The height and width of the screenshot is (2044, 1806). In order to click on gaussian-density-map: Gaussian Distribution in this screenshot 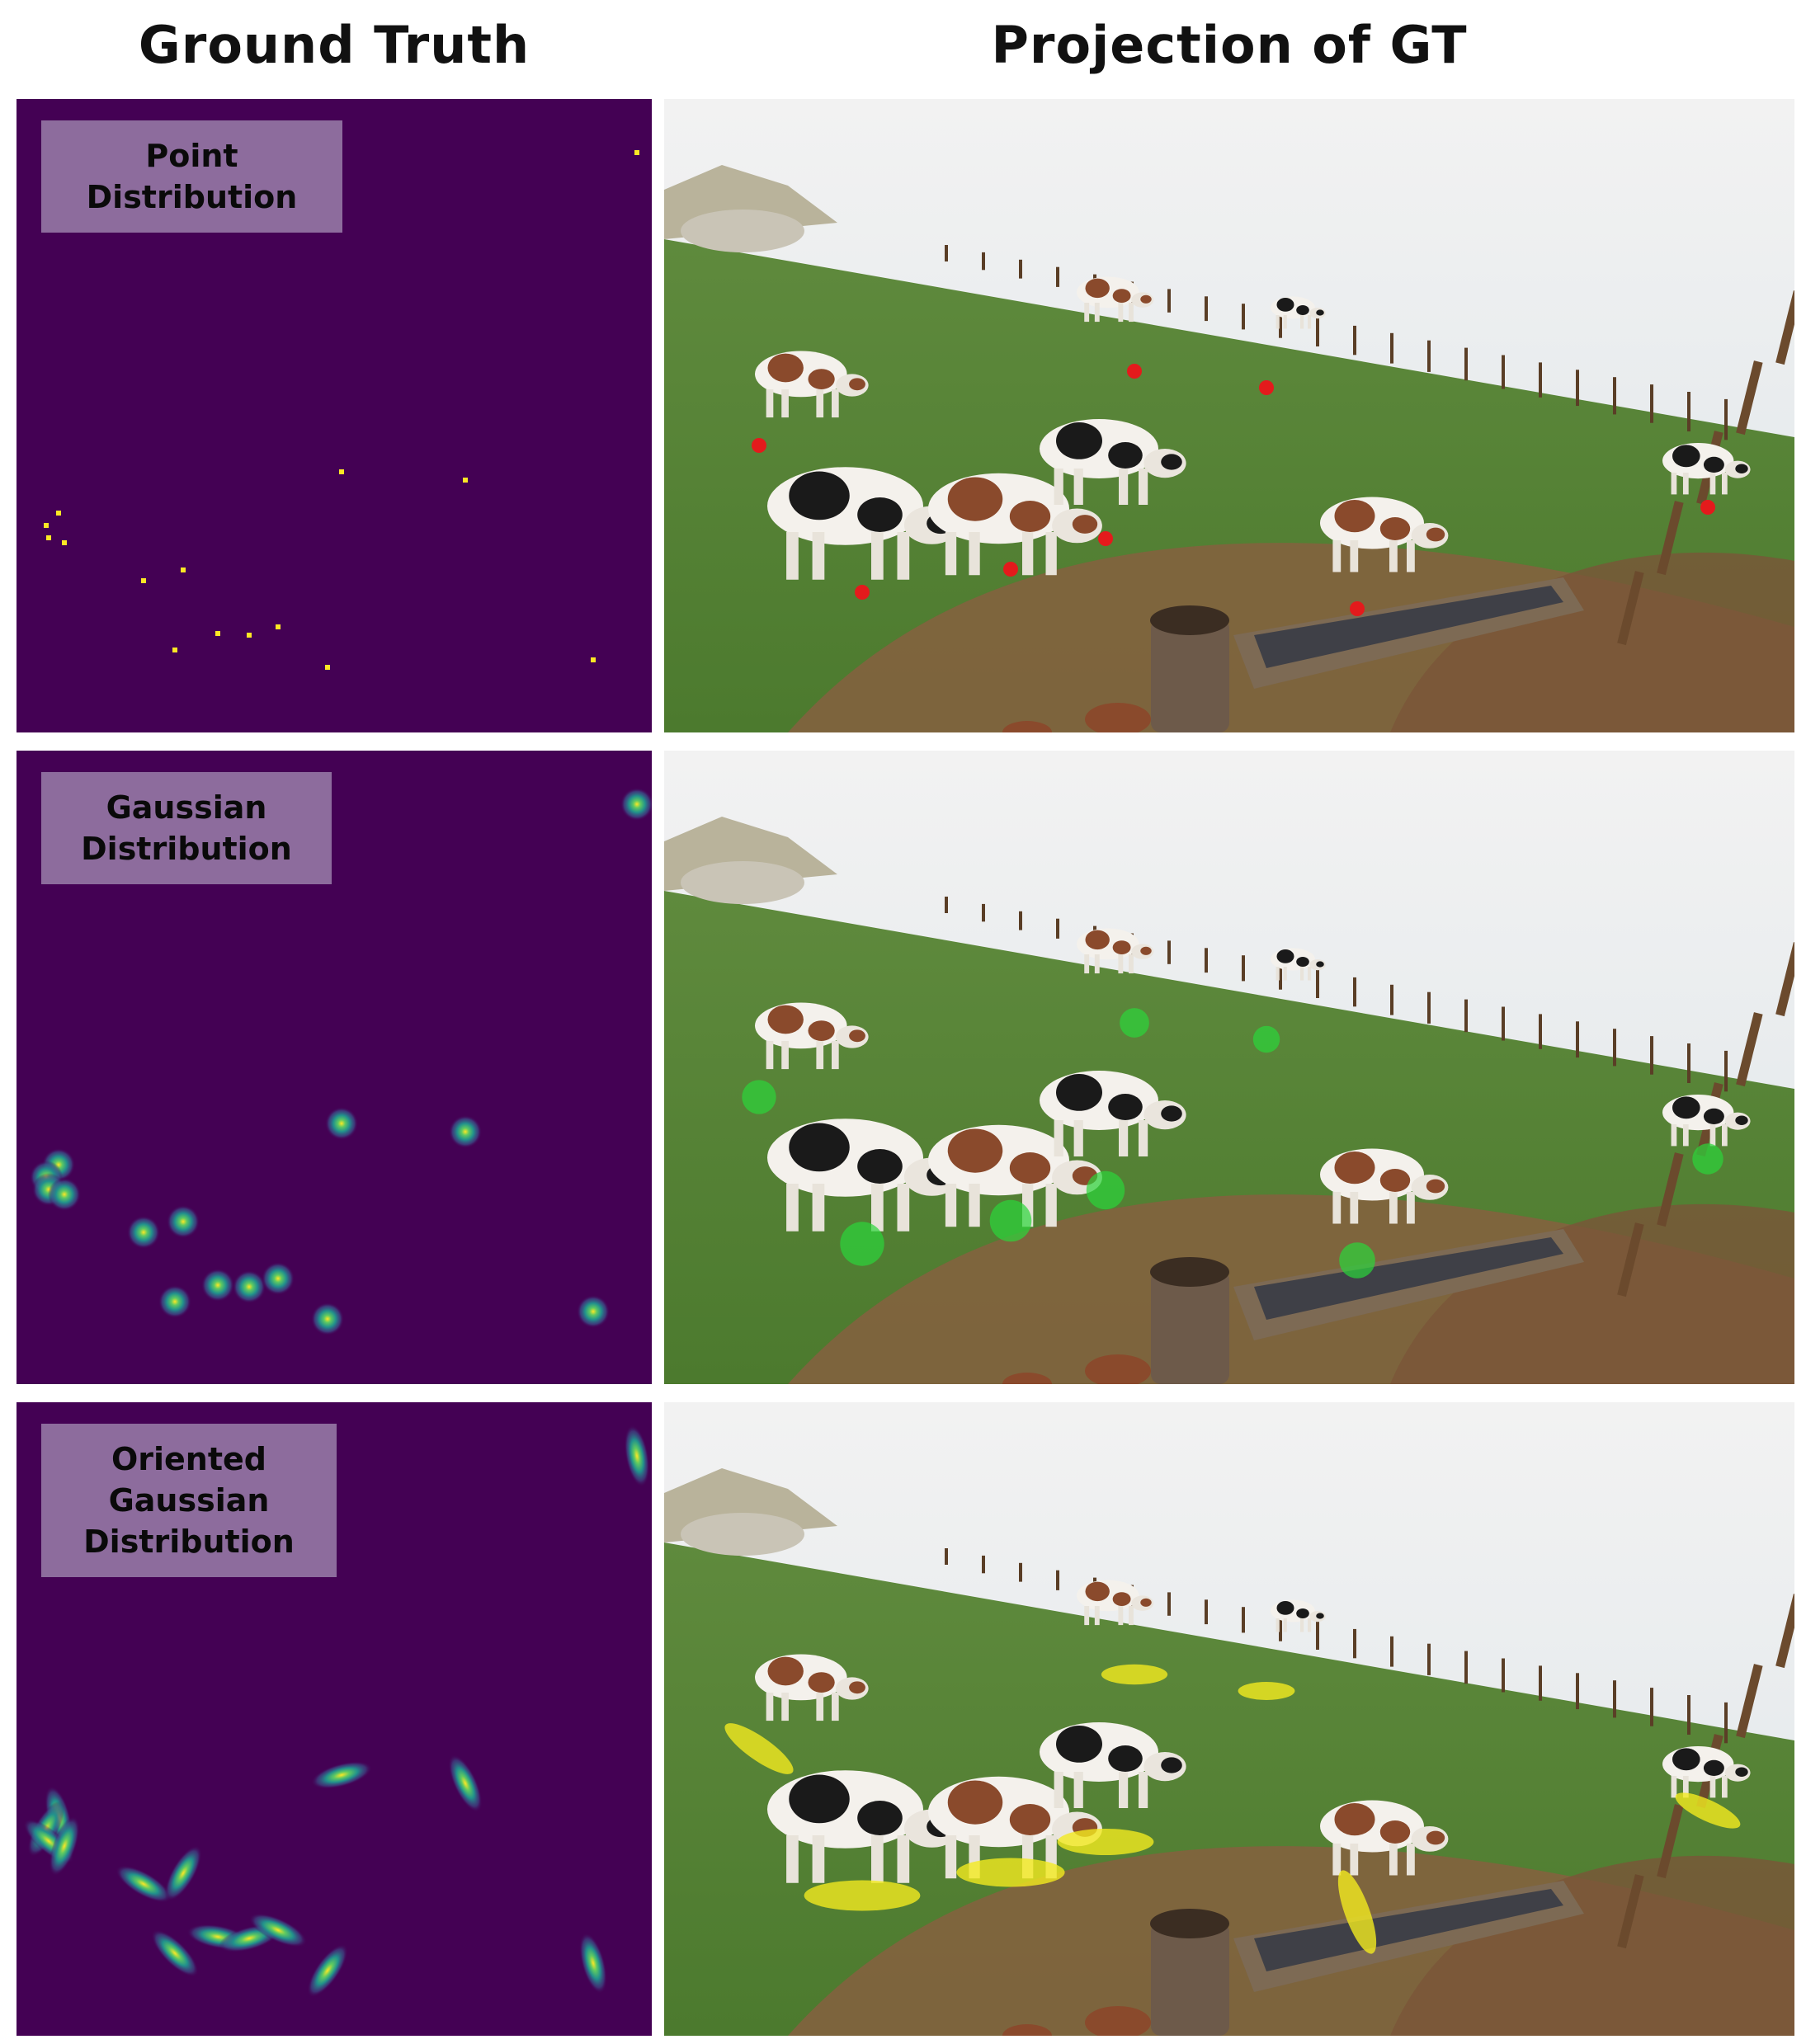, I will do `click(334, 1067)`.